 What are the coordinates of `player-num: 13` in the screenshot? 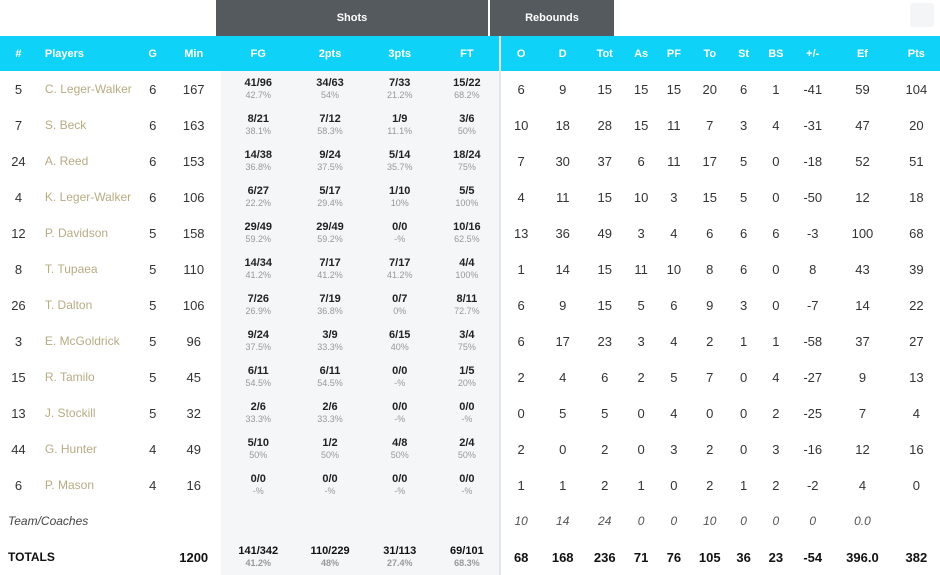 It's located at (18, 413).